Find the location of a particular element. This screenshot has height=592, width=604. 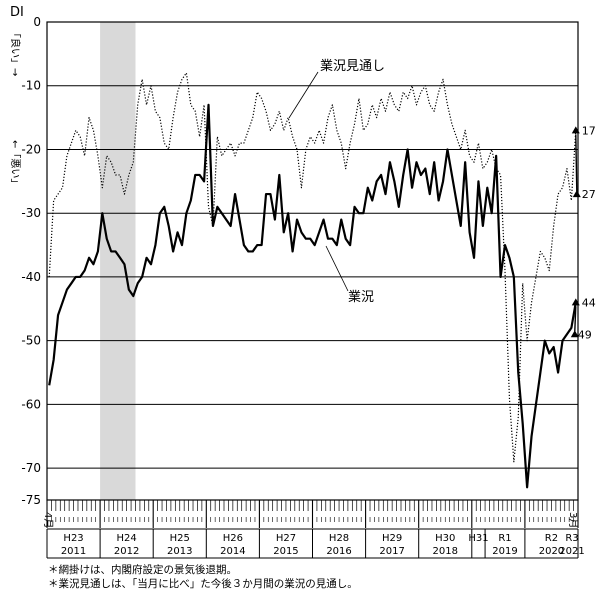

era-label: R1 is located at coordinates (504, 538).